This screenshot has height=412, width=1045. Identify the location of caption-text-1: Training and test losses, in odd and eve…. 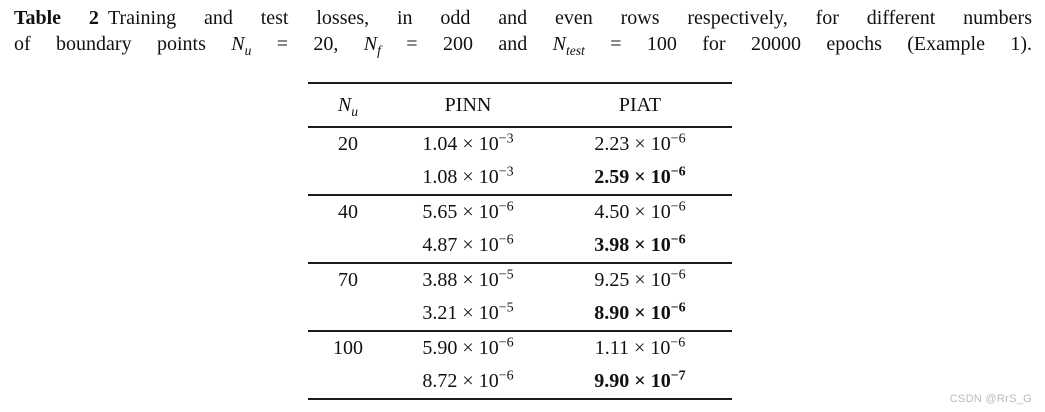
(569, 18).